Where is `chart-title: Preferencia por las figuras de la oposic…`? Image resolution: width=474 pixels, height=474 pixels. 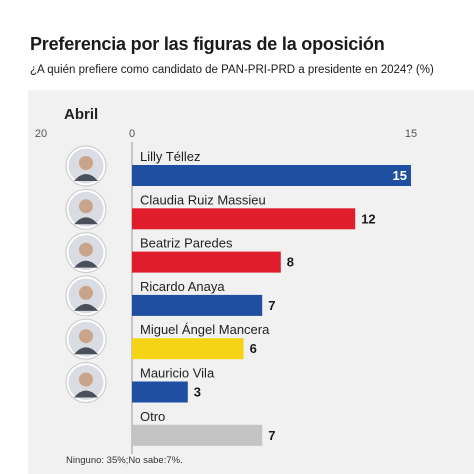
chart-title: Preferencia por las figuras de la oposic… is located at coordinates (207, 44).